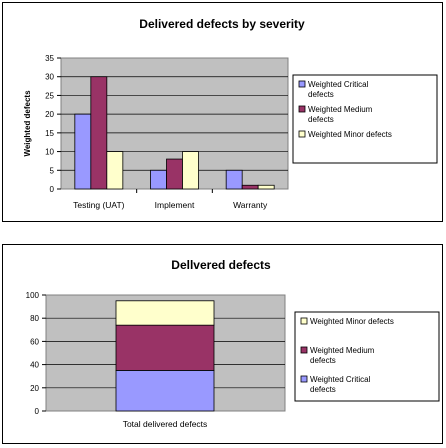 The height and width of the screenshot is (448, 446). Describe the element at coordinates (165, 391) in the screenshot. I see `stacked-segment-weighted-critical-defects` at that location.